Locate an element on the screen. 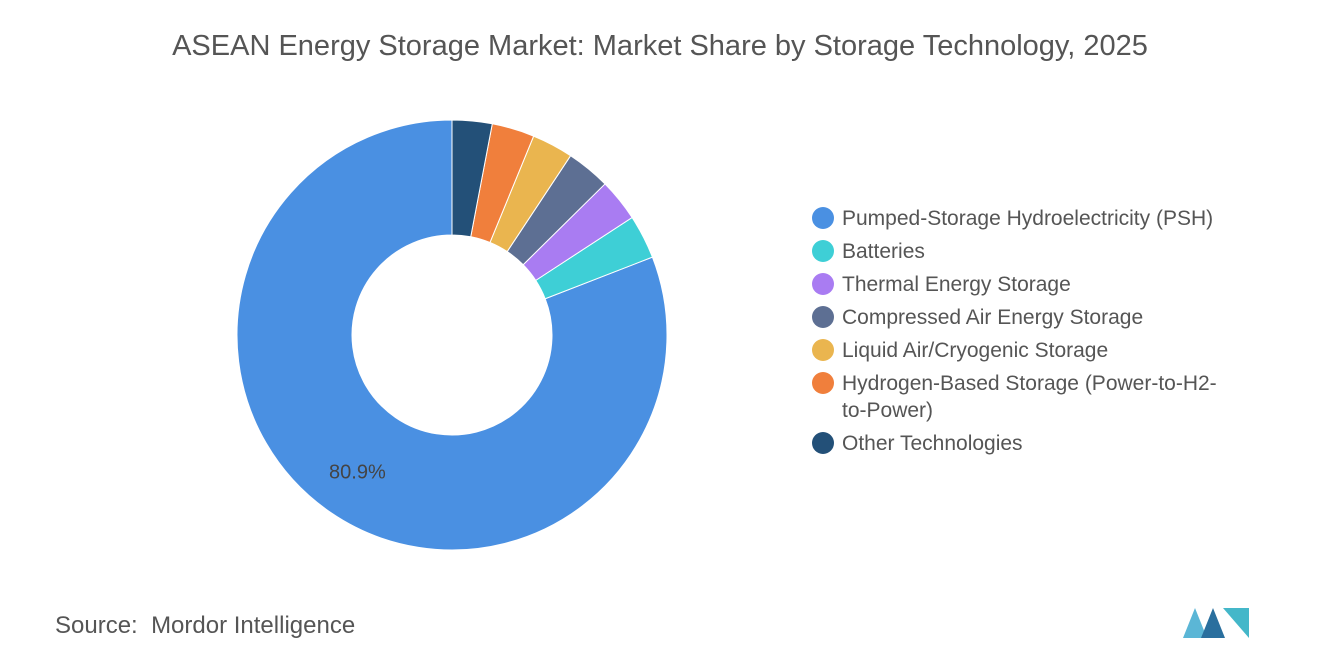  source-label: Source: is located at coordinates (96, 625).